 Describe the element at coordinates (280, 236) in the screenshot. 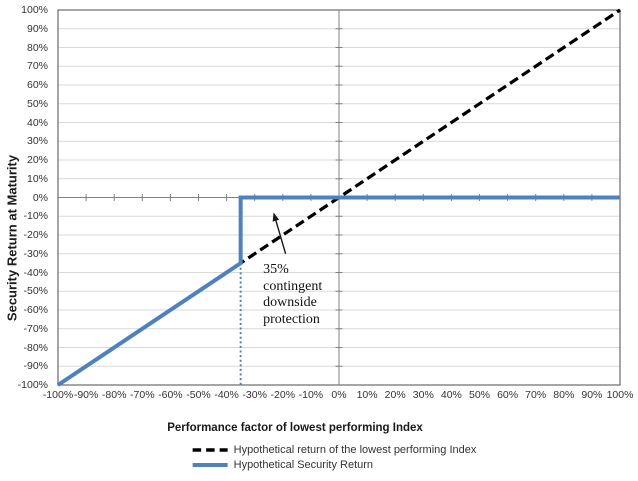

I see `annotation-arrow-shaft` at that location.